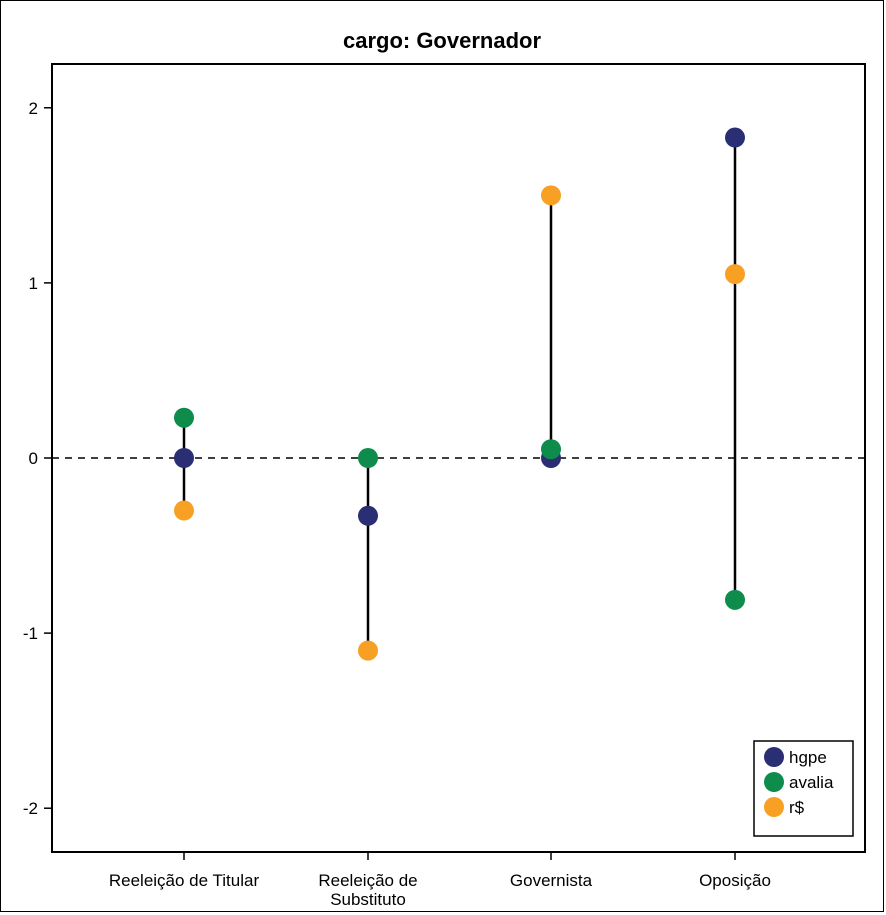  Describe the element at coordinates (33, 108) in the screenshot. I see `y-tick-label: 2` at that location.